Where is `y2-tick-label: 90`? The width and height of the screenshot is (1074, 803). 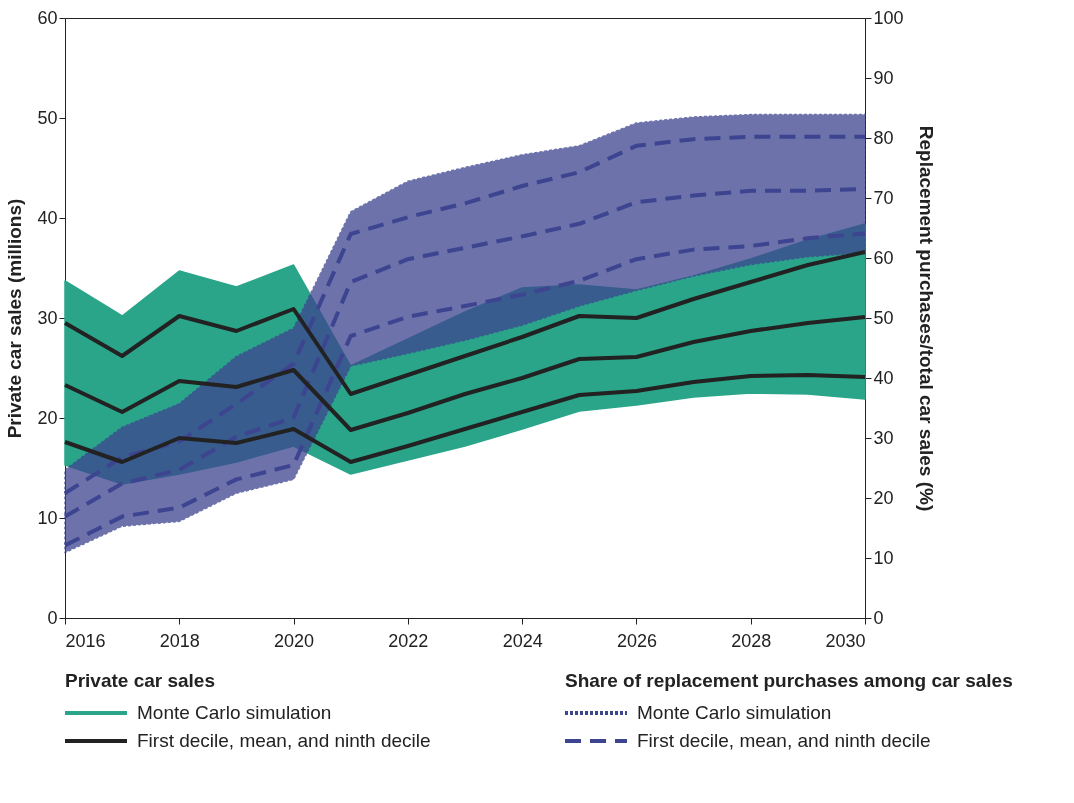
y2-tick-label: 90 is located at coordinates (883, 77).